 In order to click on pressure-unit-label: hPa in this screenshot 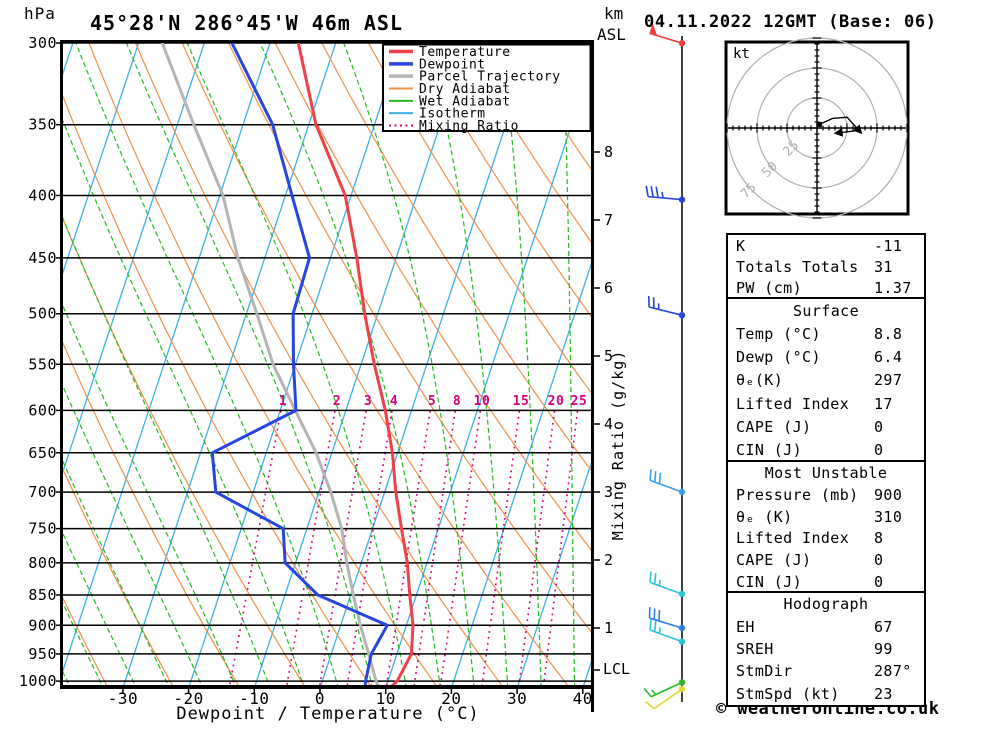, I will do `click(40, 13)`.